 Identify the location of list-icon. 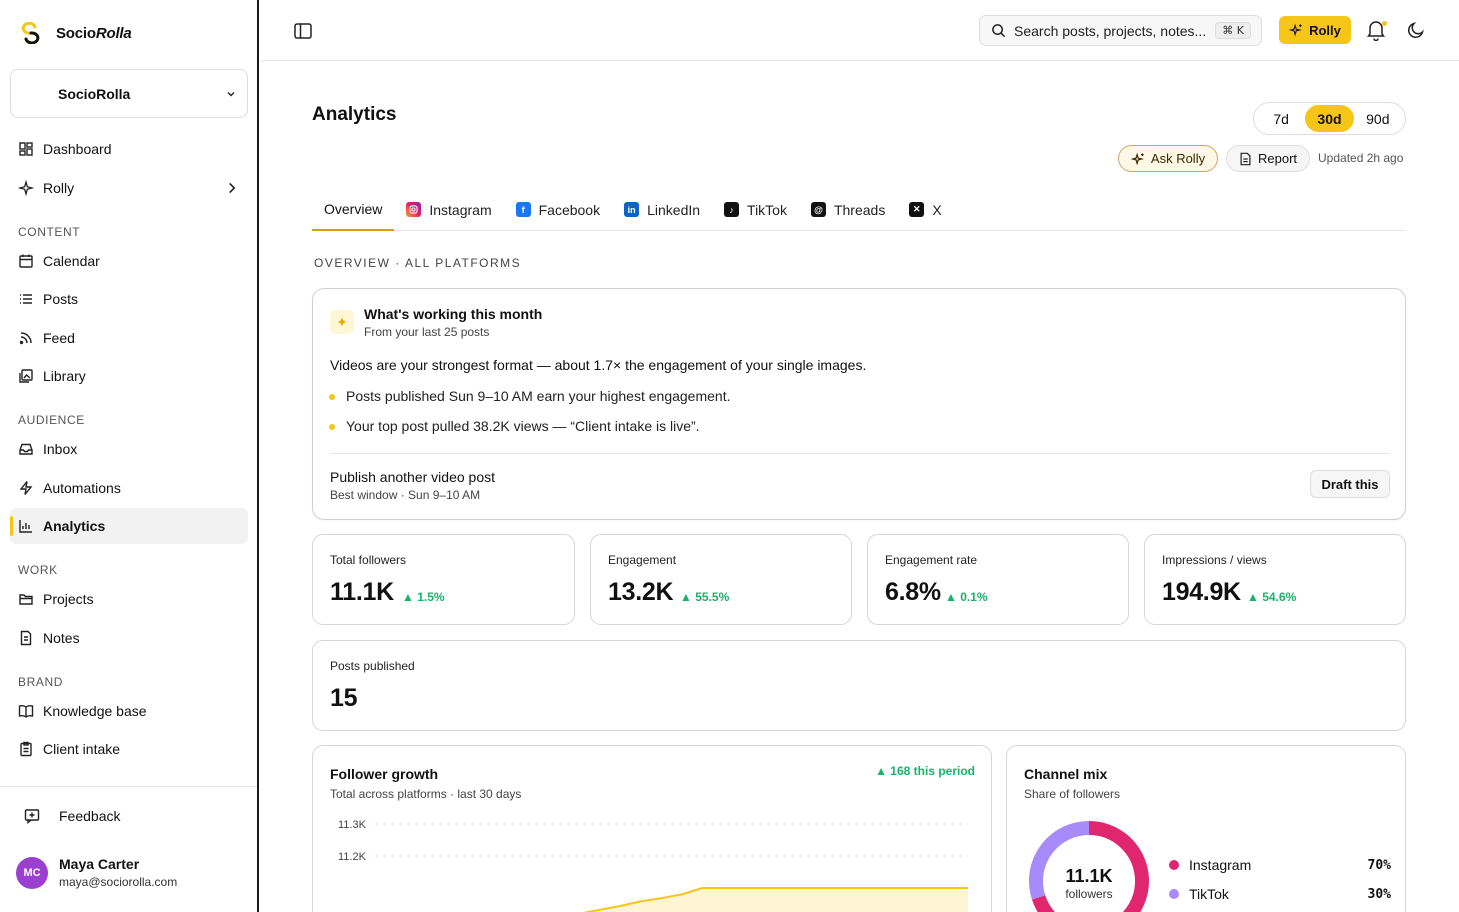
(26, 299).